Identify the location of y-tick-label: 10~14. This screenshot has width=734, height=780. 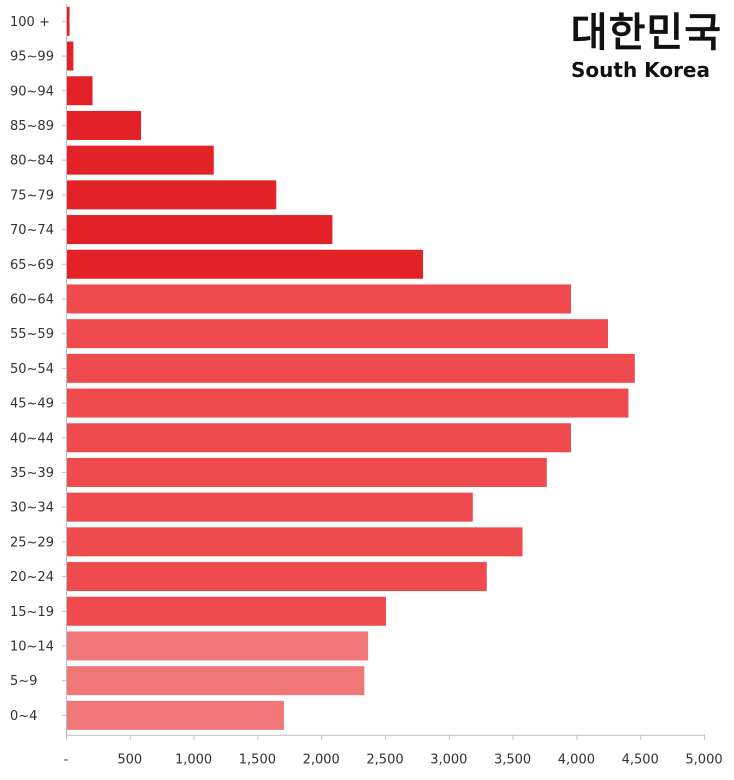
(32, 646).